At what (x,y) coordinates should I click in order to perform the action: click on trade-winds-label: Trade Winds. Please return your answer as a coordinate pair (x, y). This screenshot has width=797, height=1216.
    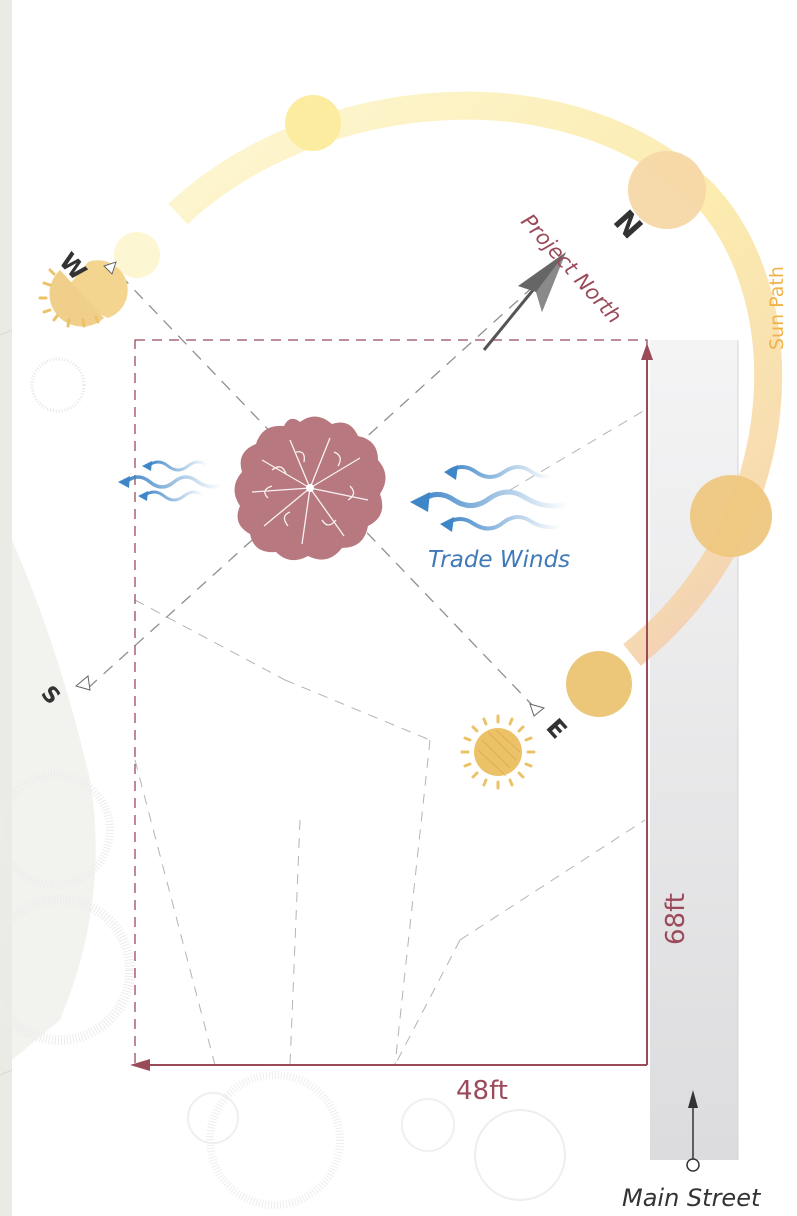
    Looking at the image, I should click on (499, 560).